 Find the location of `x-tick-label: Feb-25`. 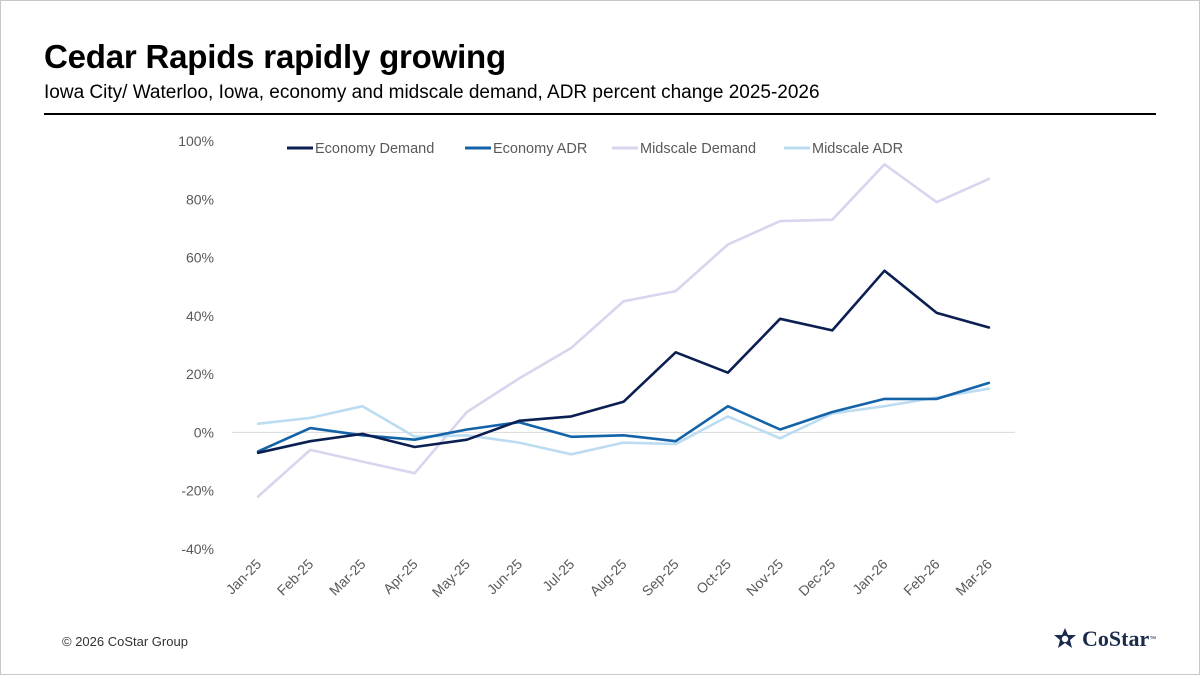

x-tick-label: Feb-25 is located at coordinates (295, 577).